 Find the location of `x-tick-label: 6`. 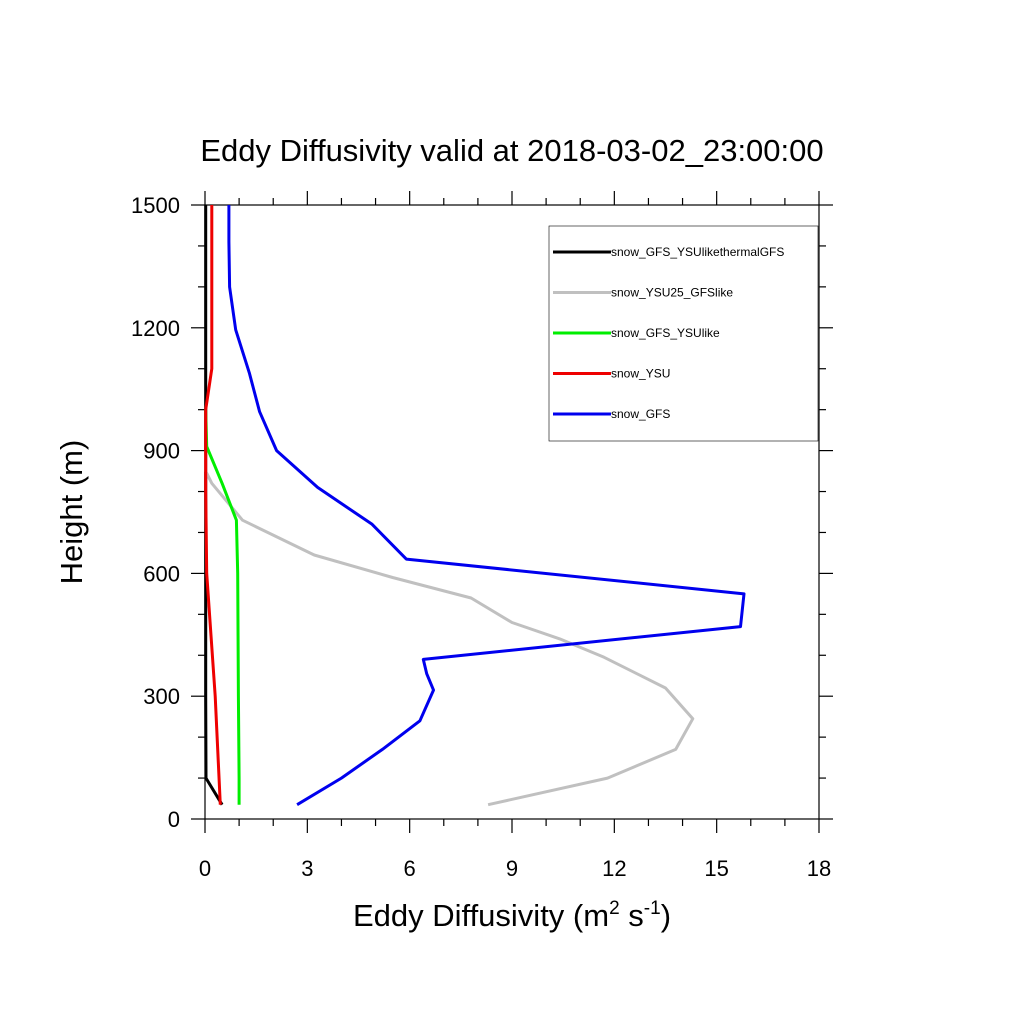

x-tick-label: 6 is located at coordinates (410, 868).